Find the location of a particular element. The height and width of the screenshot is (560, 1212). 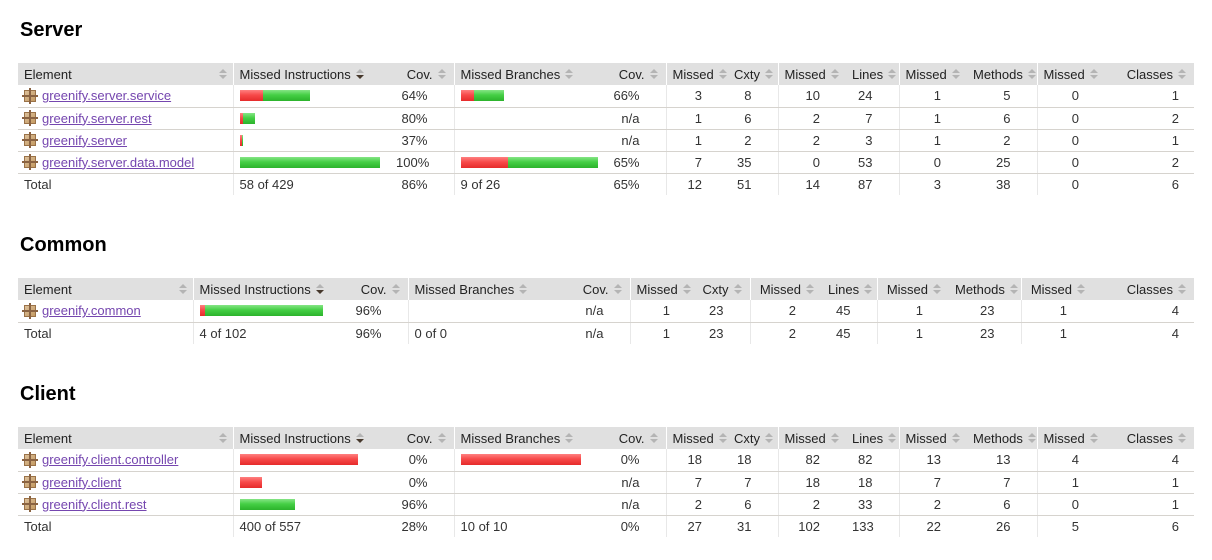

package-link: greenify.client is located at coordinates (82, 482).